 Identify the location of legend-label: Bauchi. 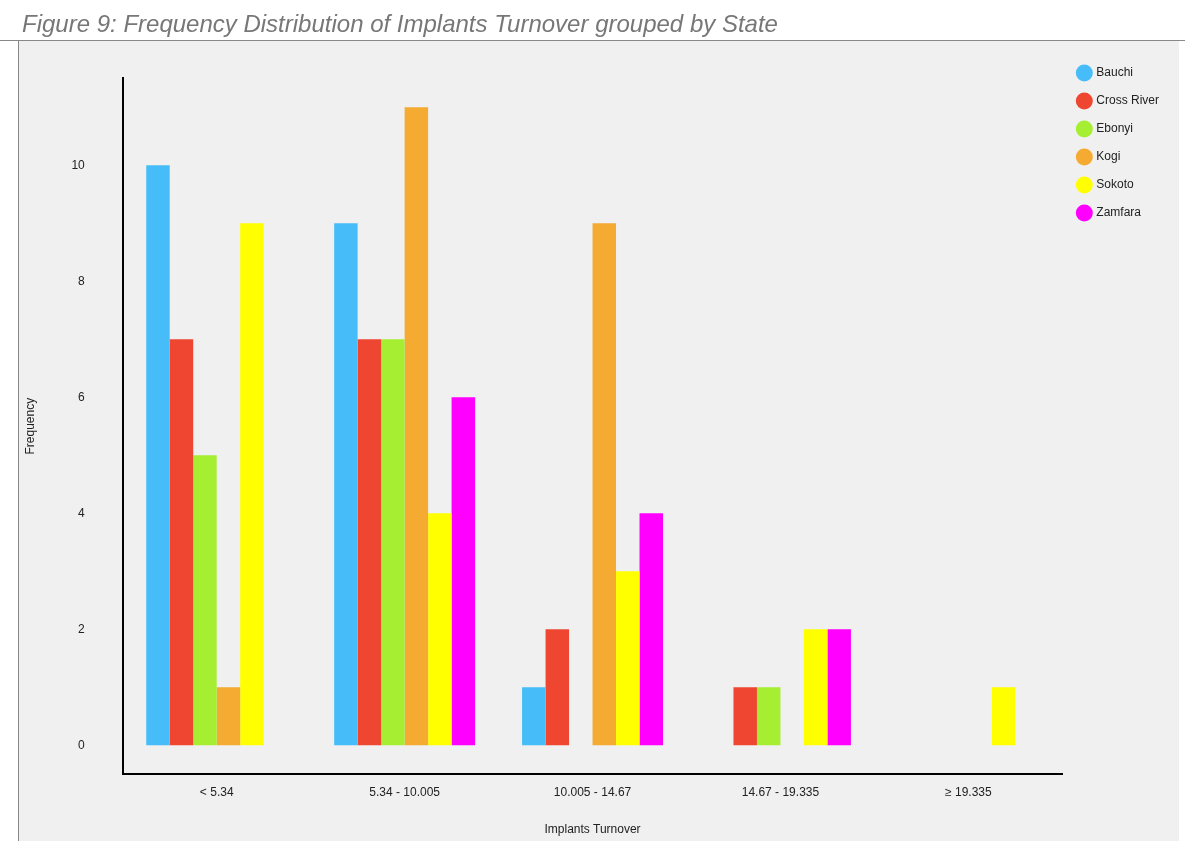
(1115, 72).